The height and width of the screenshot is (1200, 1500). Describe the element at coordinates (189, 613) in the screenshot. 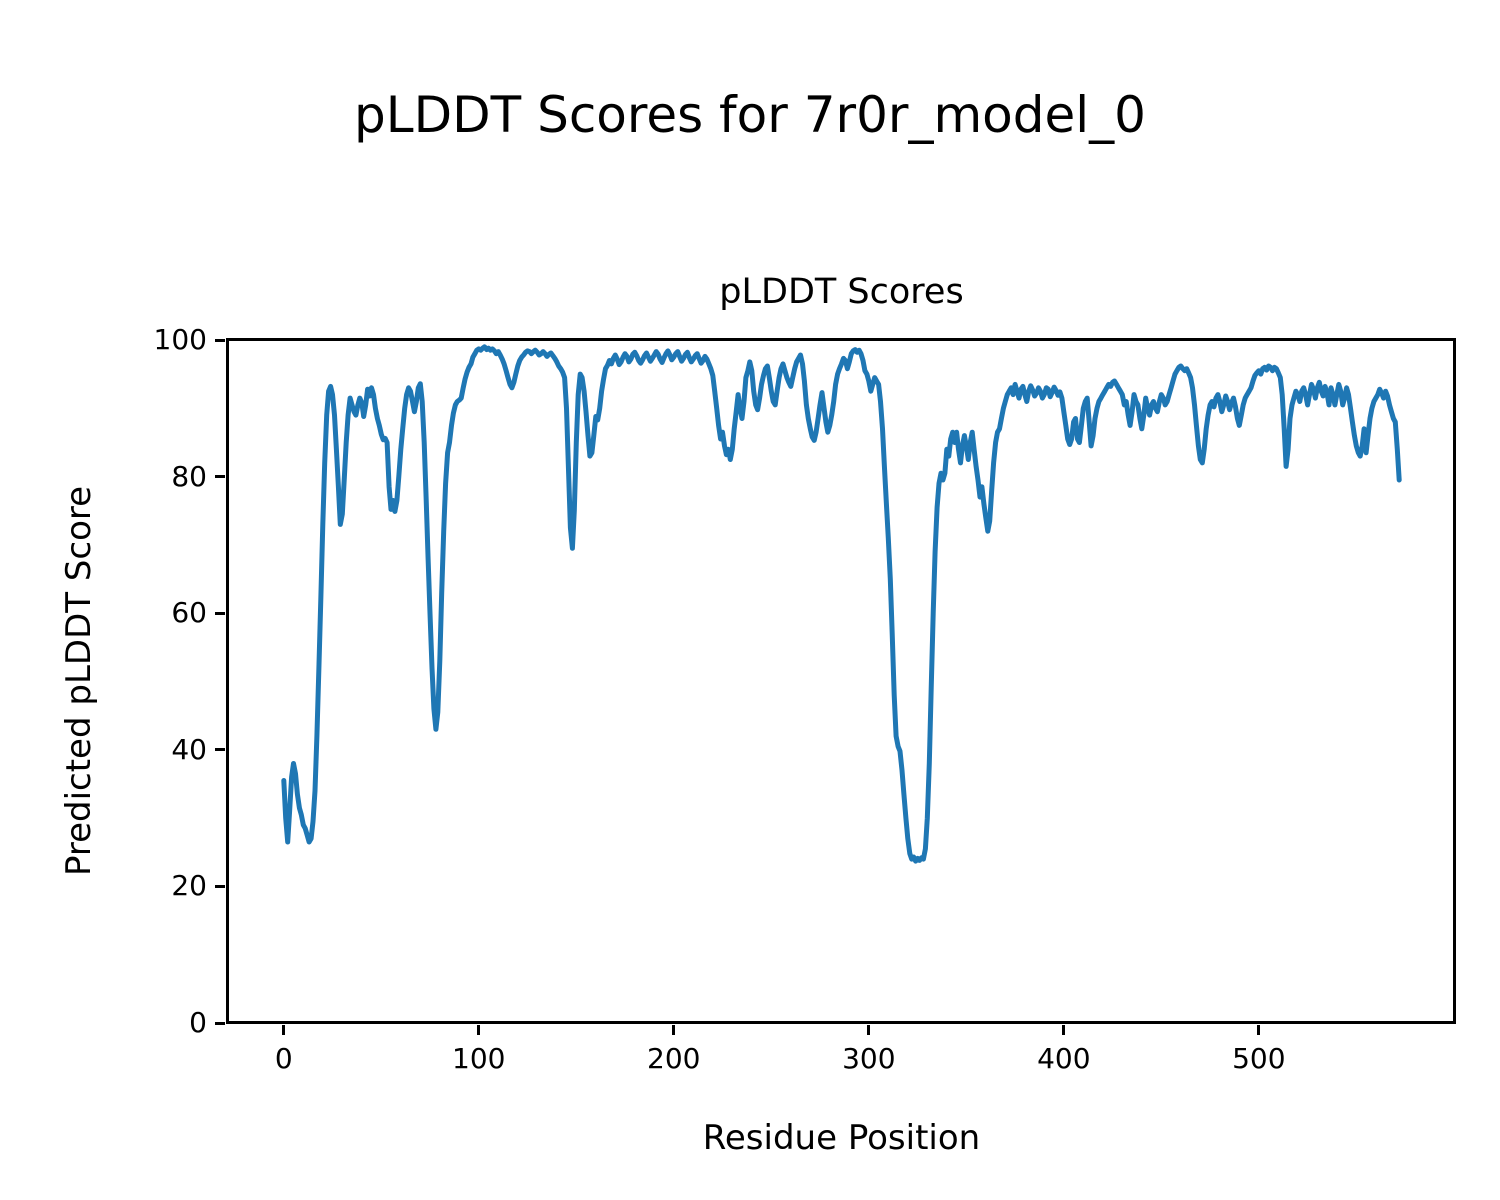

I see `y-tick-label: 60` at that location.